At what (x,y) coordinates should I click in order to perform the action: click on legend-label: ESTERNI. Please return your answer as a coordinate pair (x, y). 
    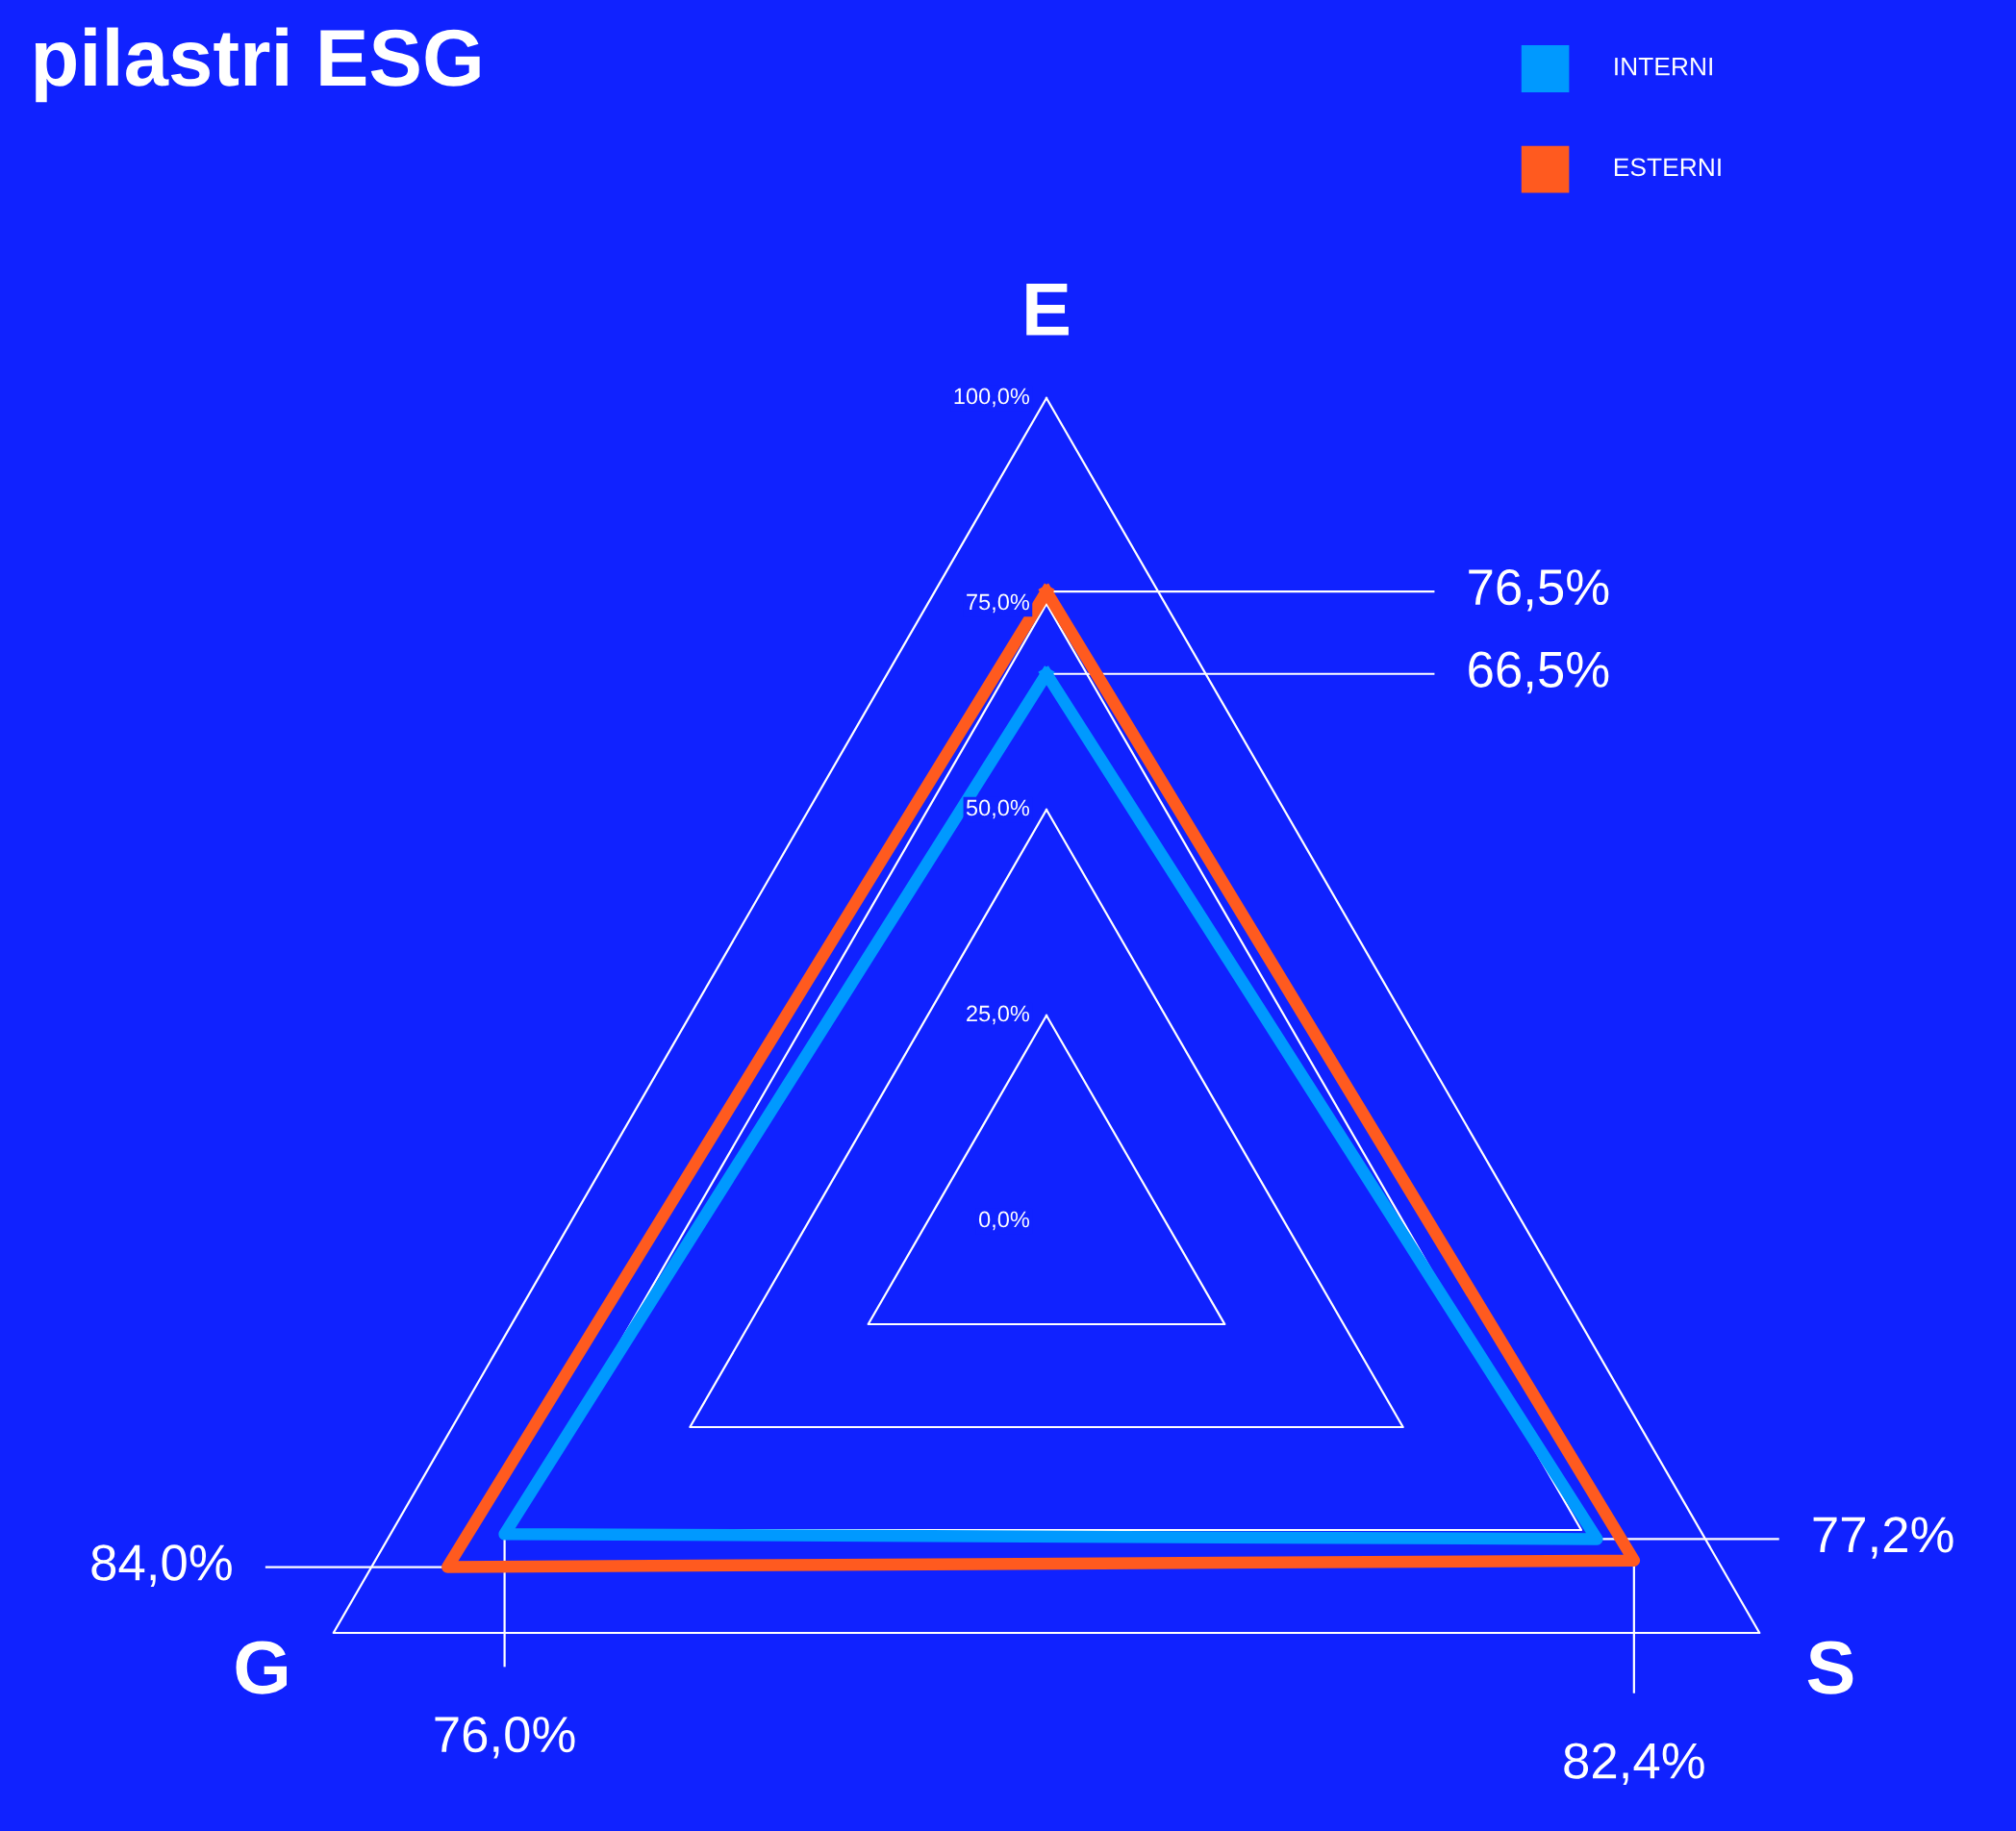
    Looking at the image, I should click on (1668, 167).